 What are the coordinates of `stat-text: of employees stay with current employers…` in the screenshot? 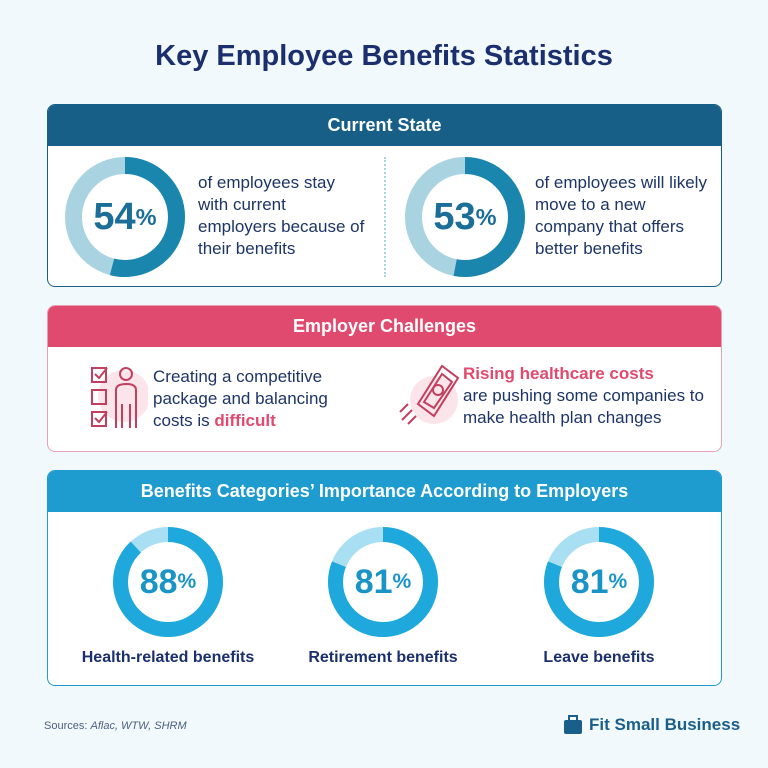 It's located at (281, 215).